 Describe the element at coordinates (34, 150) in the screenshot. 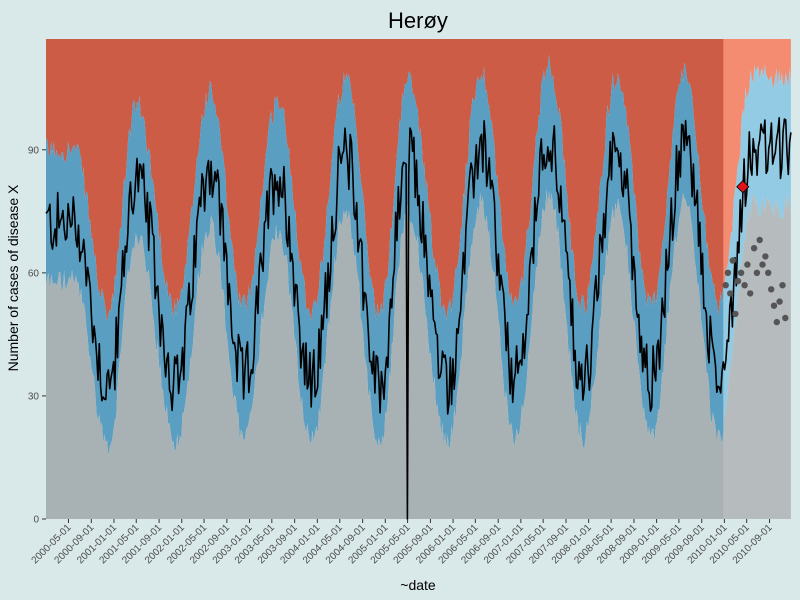

I see `y-tick-label: 90` at that location.